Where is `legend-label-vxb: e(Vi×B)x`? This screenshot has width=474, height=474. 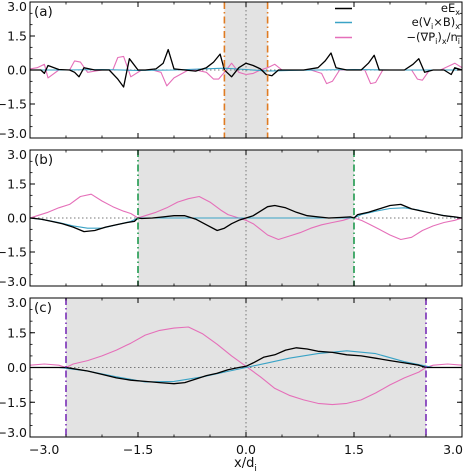 legend-label-vxb: e(Vi×B)x is located at coordinates (436, 23).